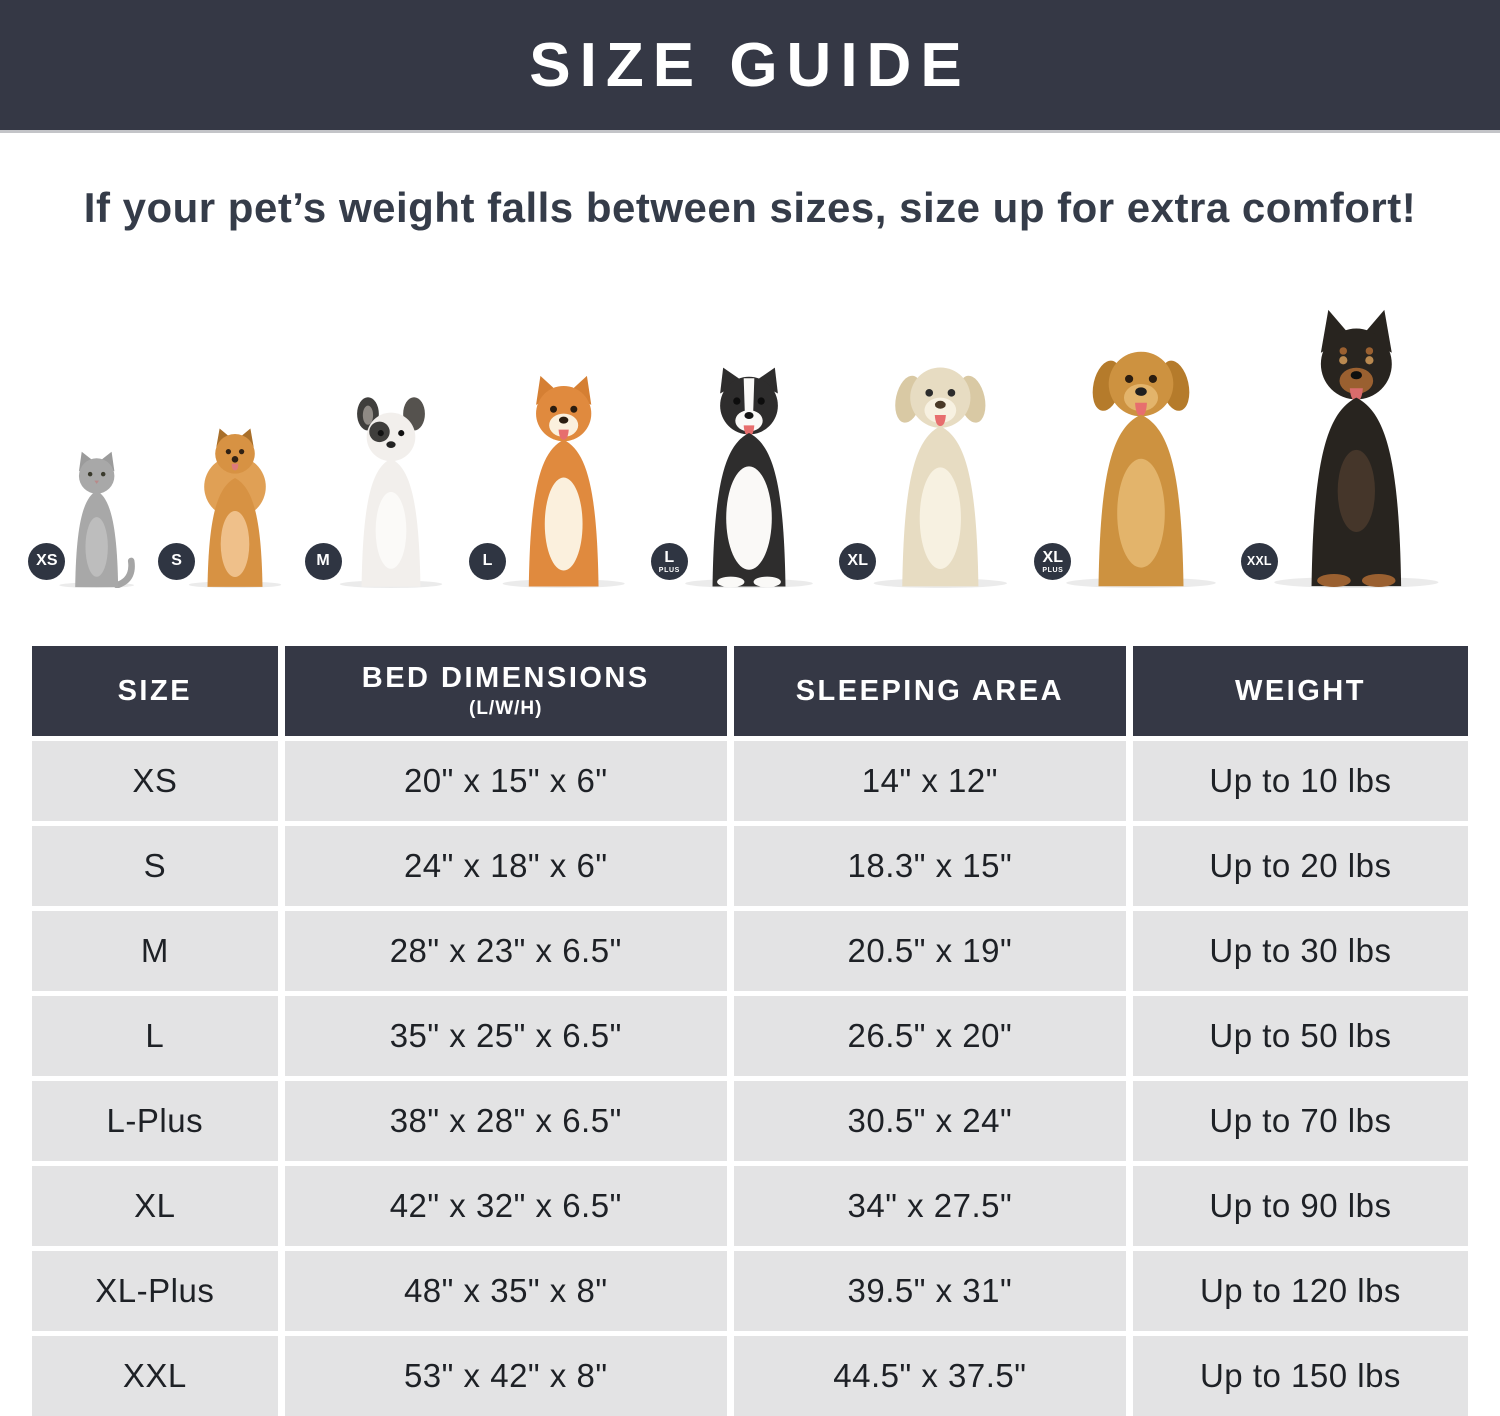  I want to click on pet-l: L, so click(552, 479).